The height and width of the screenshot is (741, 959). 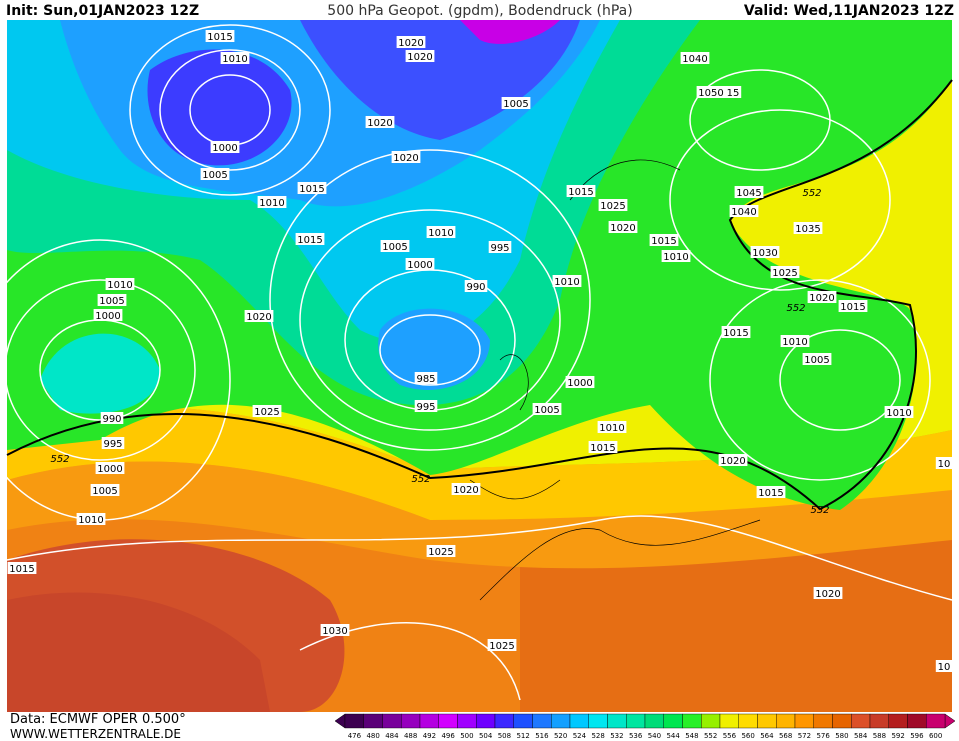 What do you see at coordinates (334, 631) in the screenshot?
I see `isobar-label: 1030` at bounding box center [334, 631].